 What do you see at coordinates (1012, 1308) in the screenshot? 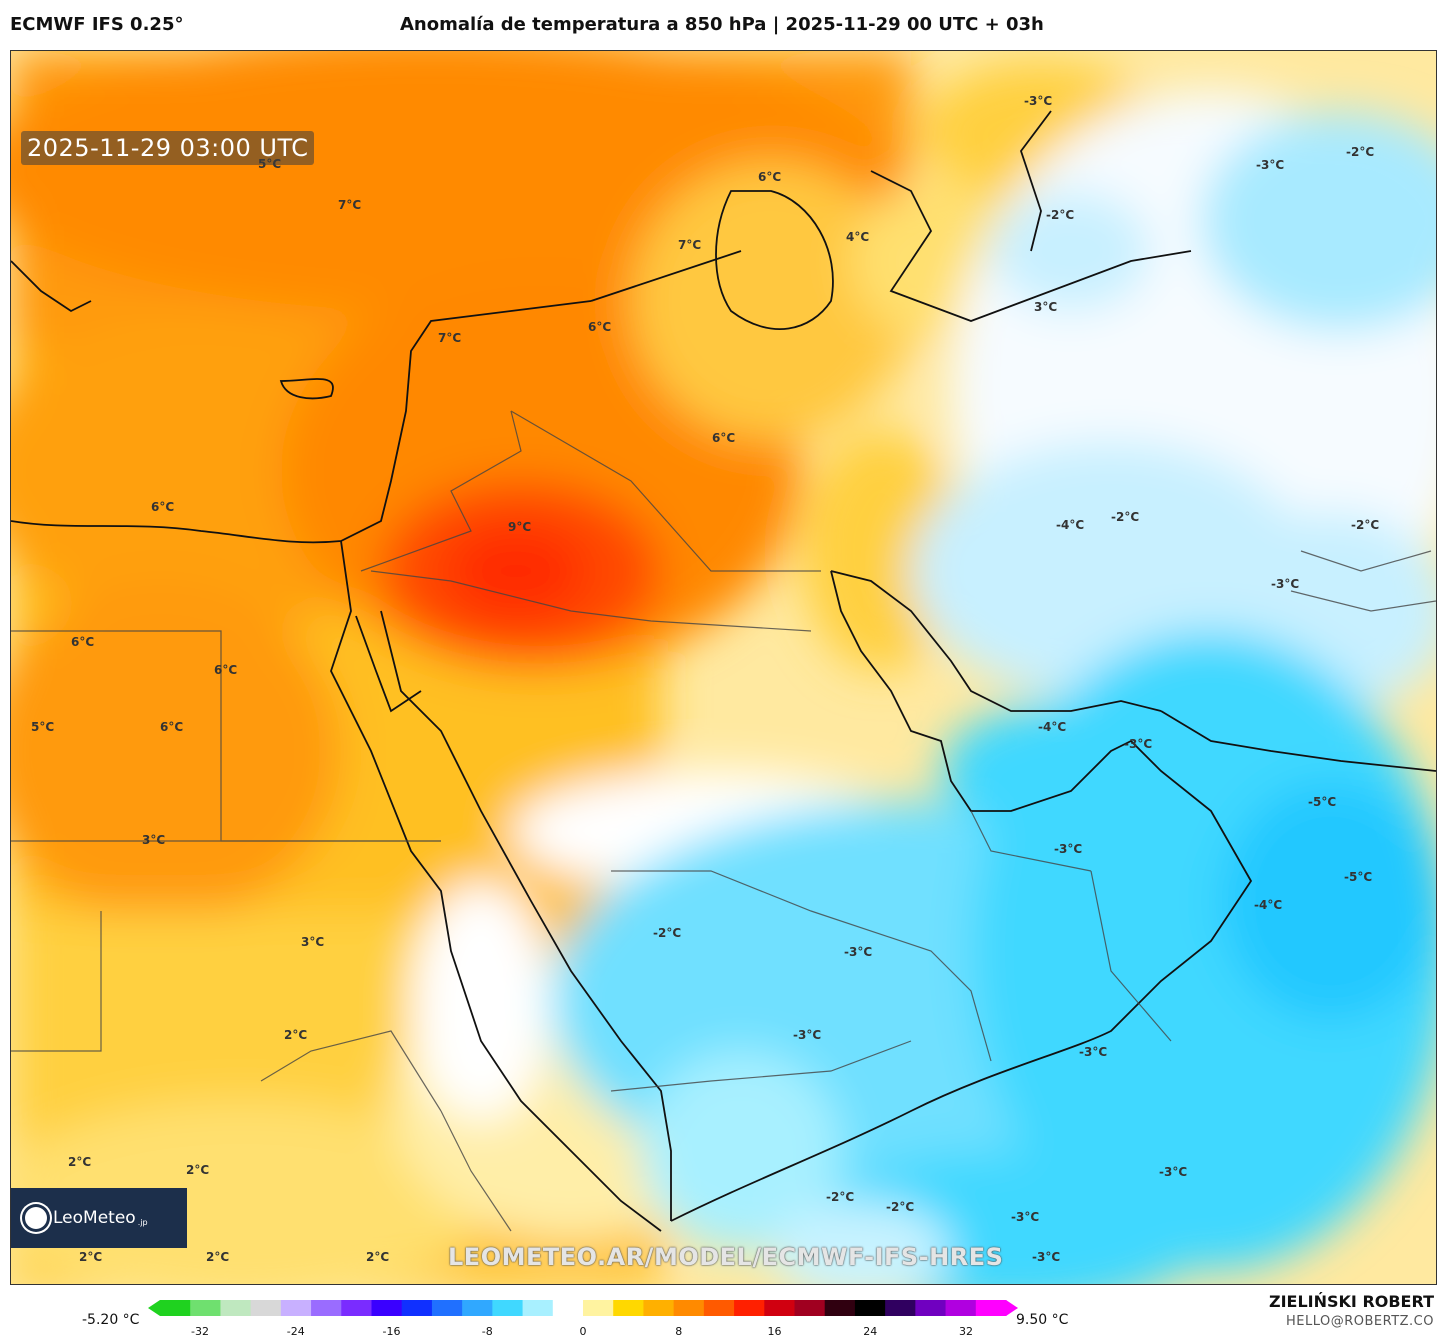
I see `colorbar-right-arrow` at bounding box center [1012, 1308].